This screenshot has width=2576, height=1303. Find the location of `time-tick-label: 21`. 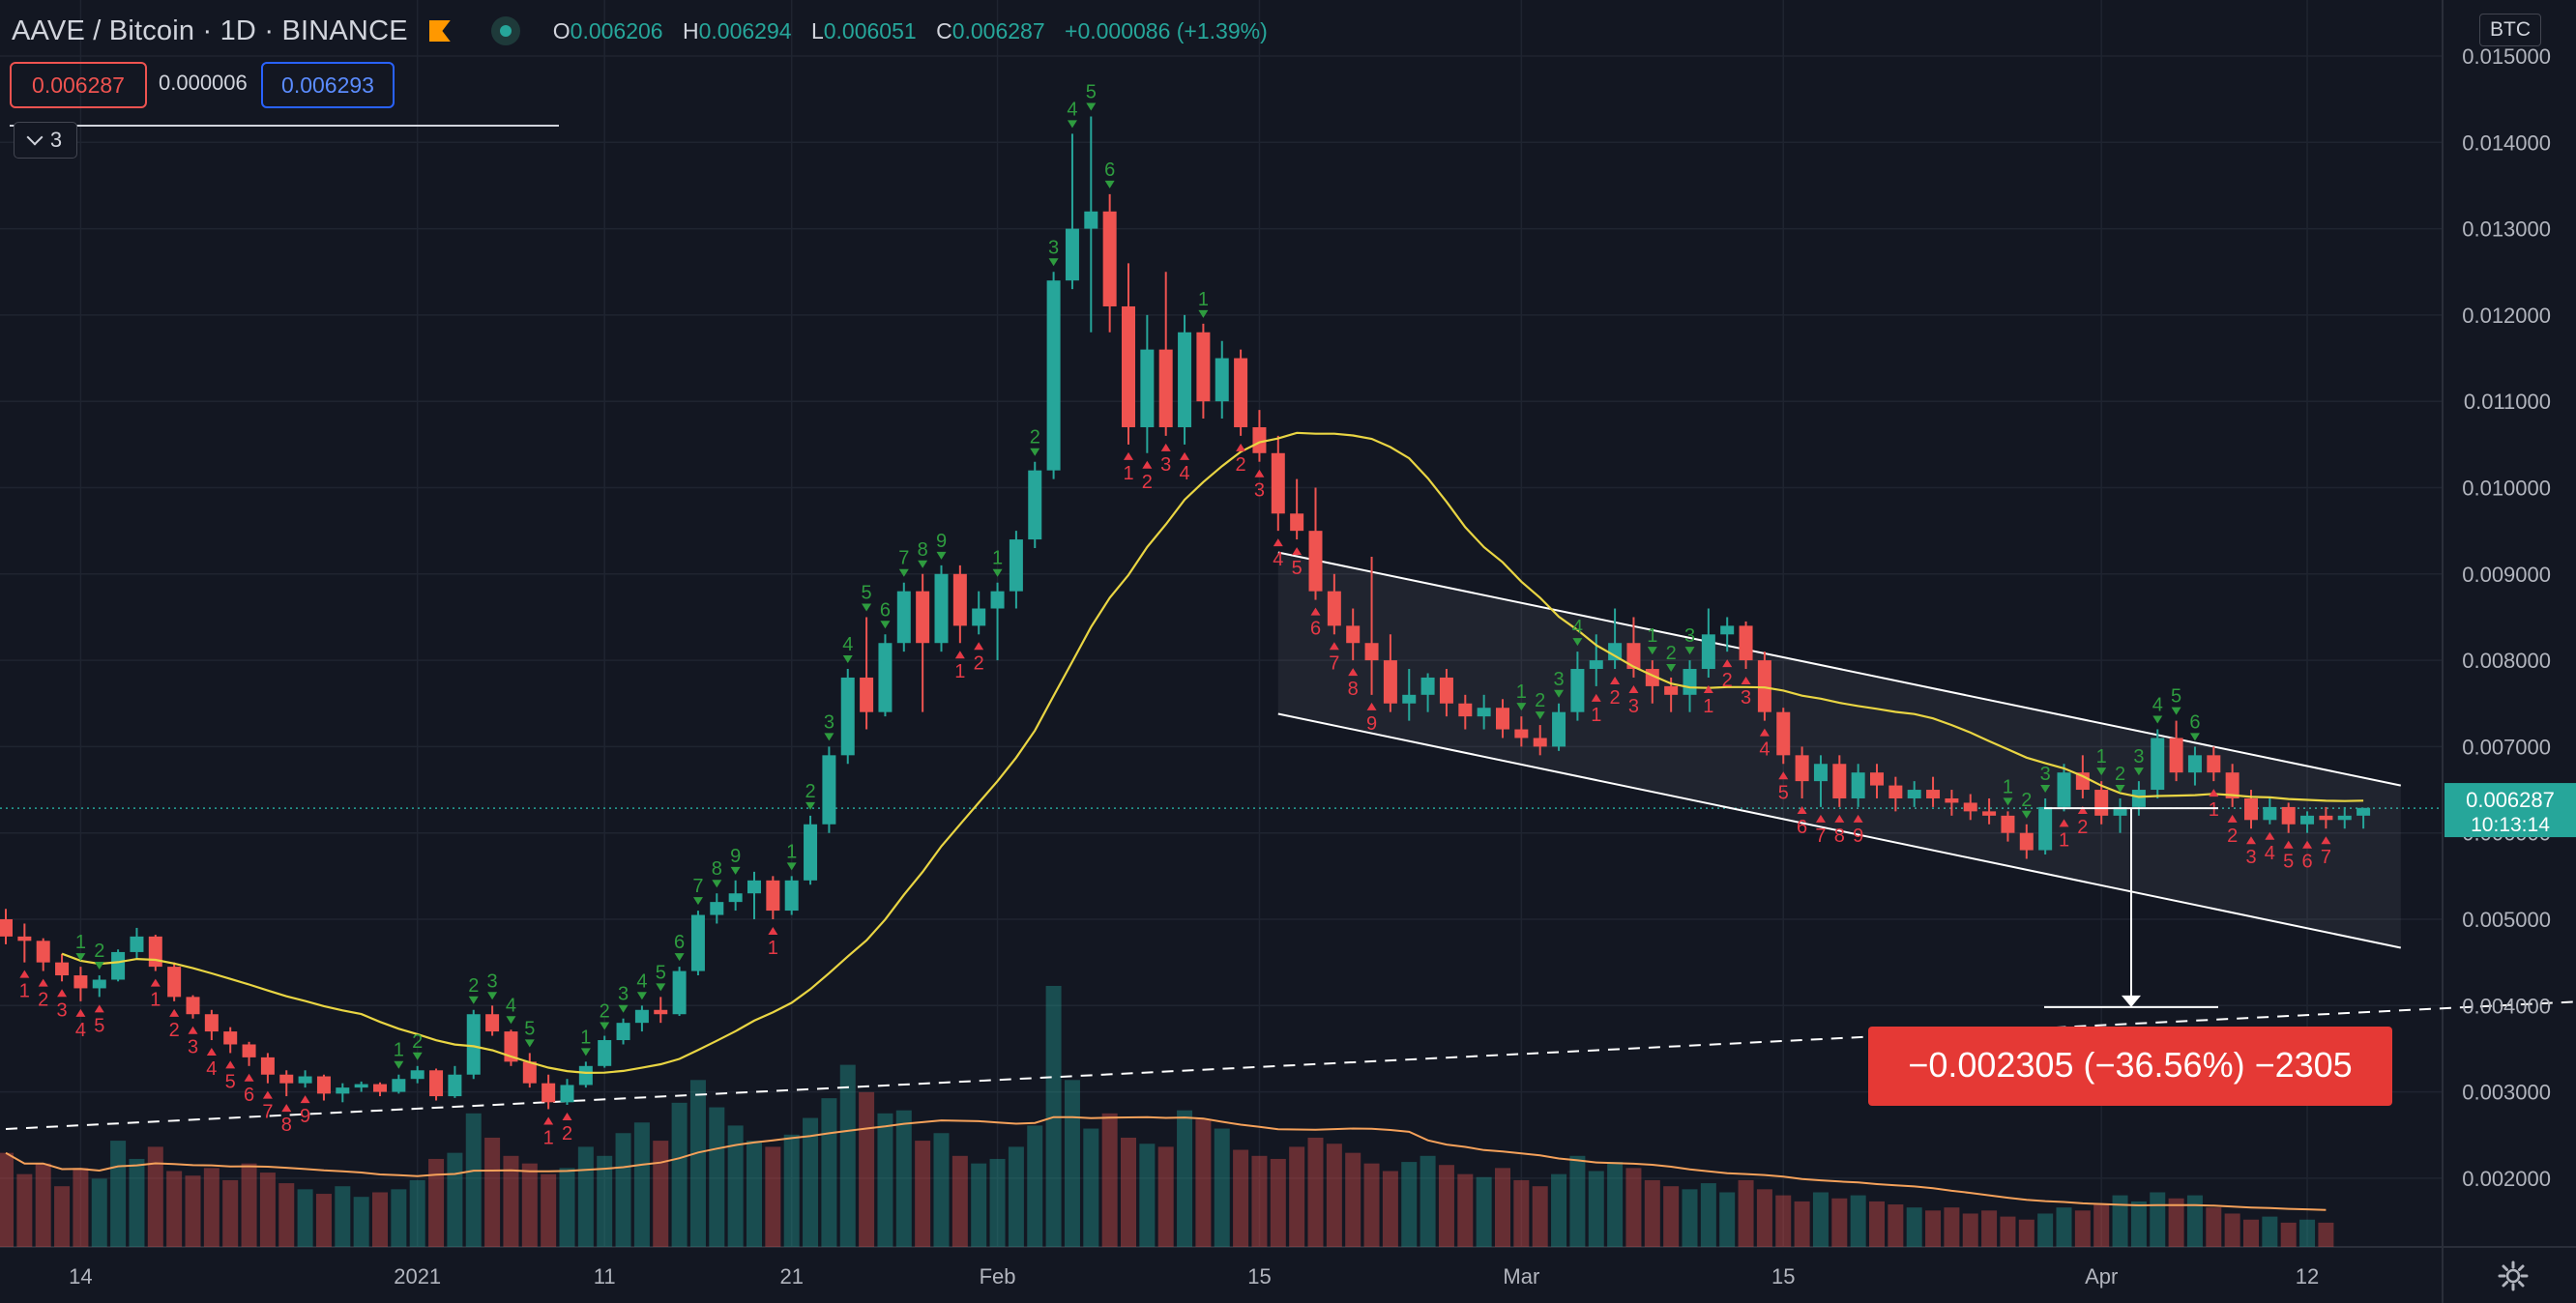

time-tick-label: 21 is located at coordinates (791, 1276).